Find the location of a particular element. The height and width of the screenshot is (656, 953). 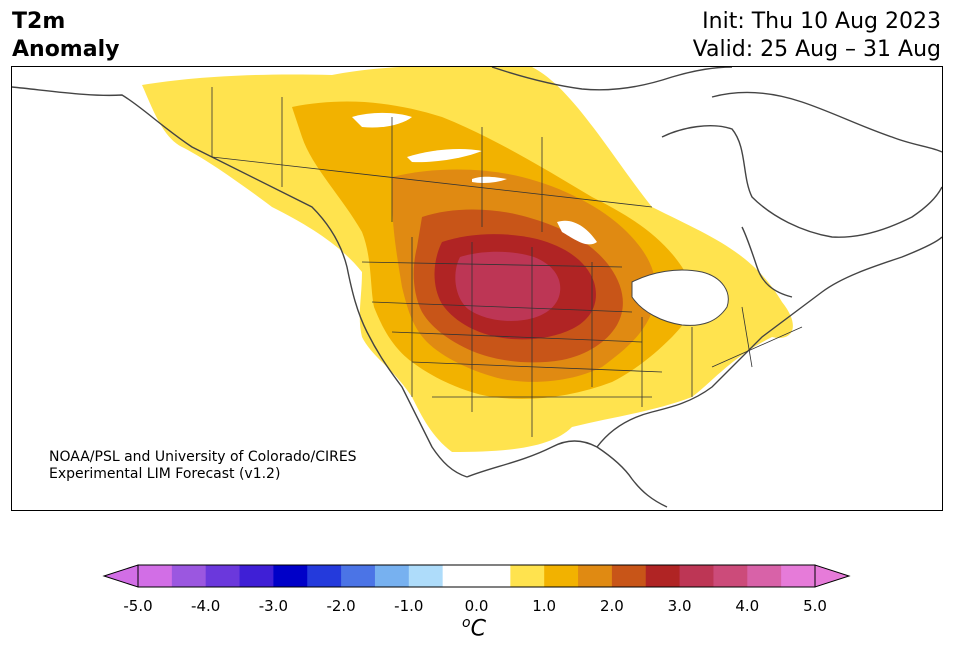

colorbar is located at coordinates (476, 608).